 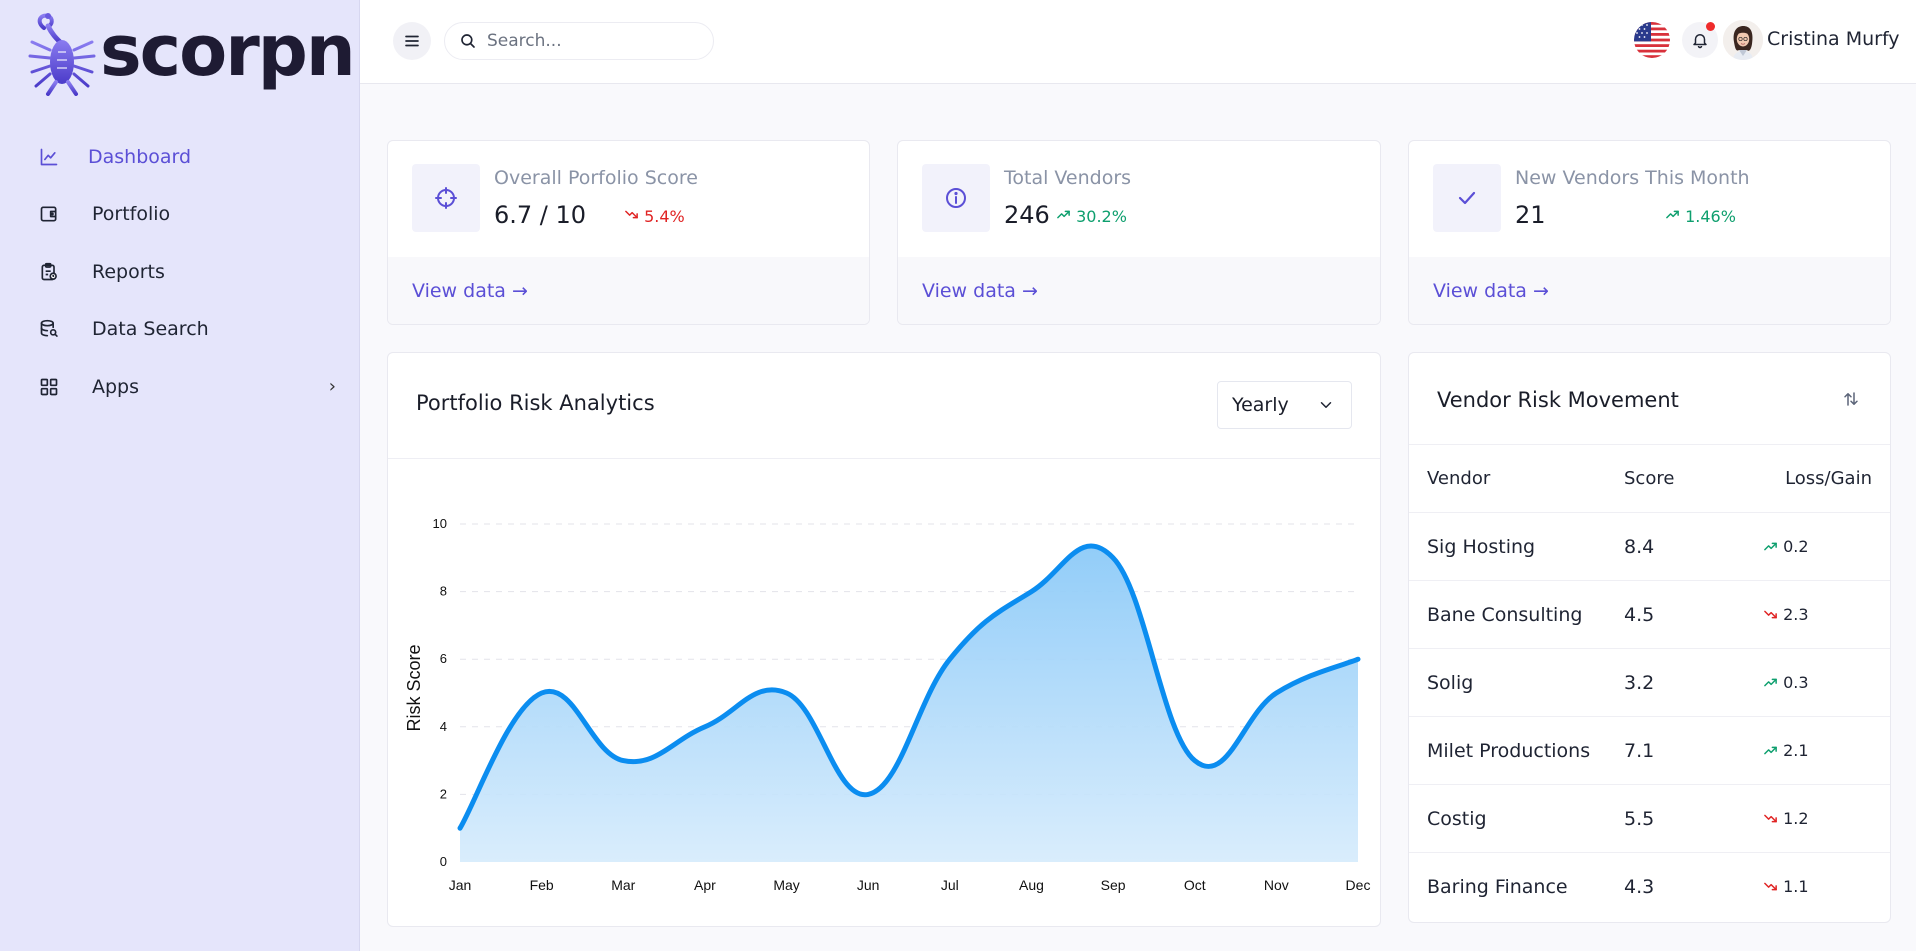 What do you see at coordinates (191, 54) in the screenshot?
I see `logo: scorpn` at bounding box center [191, 54].